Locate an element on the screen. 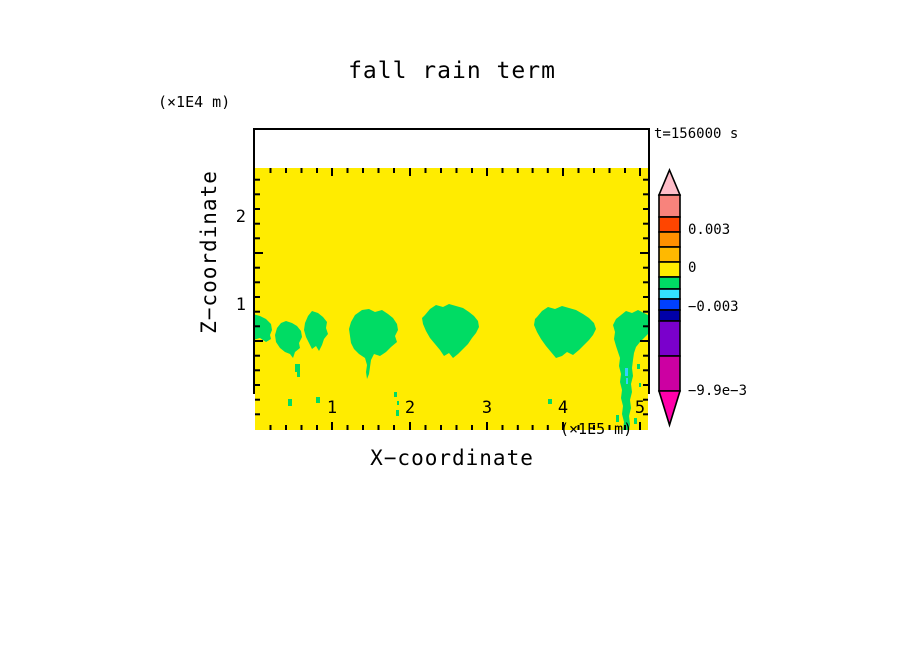 The width and height of the screenshot is (904, 654). x-axis-unit-label: (×1E5 m) is located at coordinates (596, 429).